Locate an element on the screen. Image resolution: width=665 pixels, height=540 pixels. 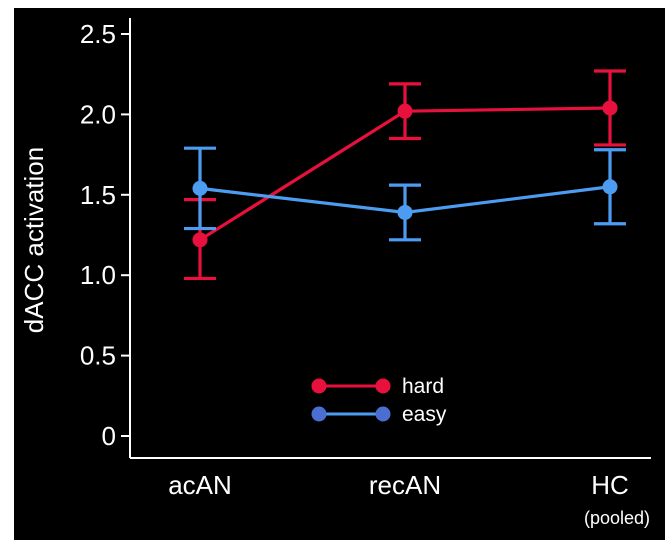
x-axis: acAN recAN HC (pooled) is located at coordinates (390, 493).